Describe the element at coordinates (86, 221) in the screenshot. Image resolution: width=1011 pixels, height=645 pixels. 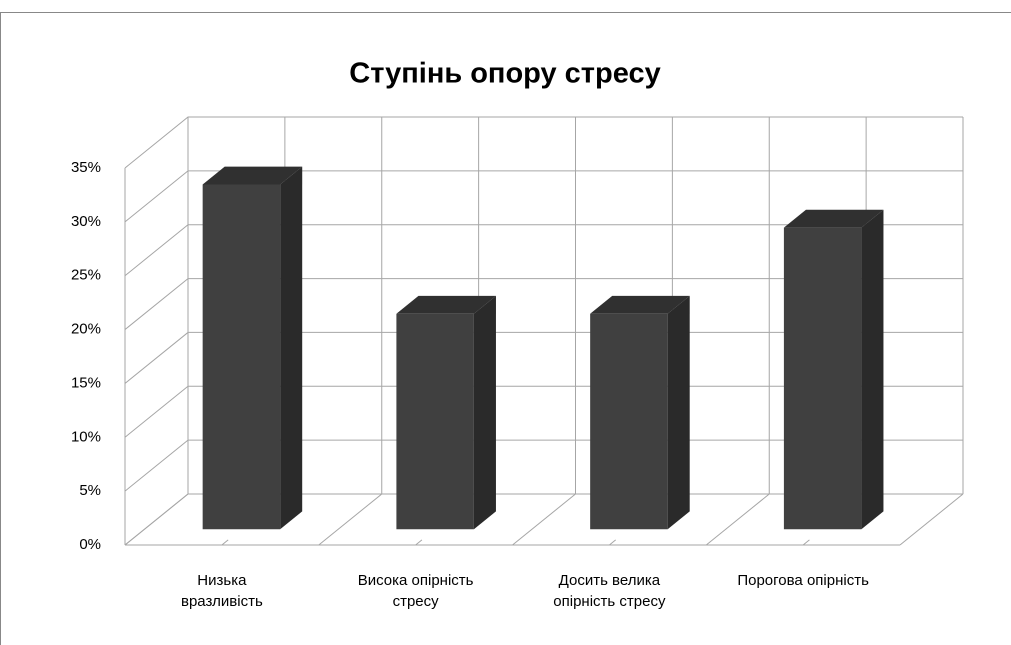
I see `y-tick-label: 30%` at that location.